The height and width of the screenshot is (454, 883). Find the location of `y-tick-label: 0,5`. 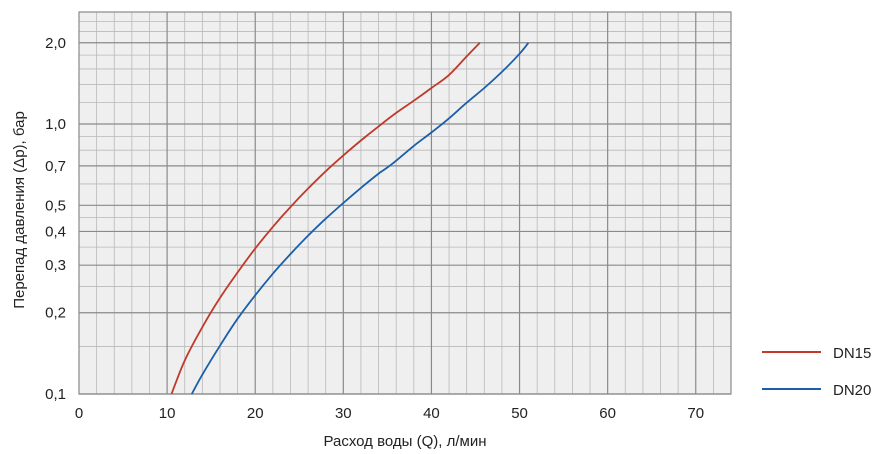

y-tick-label: 0,5 is located at coordinates (55, 205).